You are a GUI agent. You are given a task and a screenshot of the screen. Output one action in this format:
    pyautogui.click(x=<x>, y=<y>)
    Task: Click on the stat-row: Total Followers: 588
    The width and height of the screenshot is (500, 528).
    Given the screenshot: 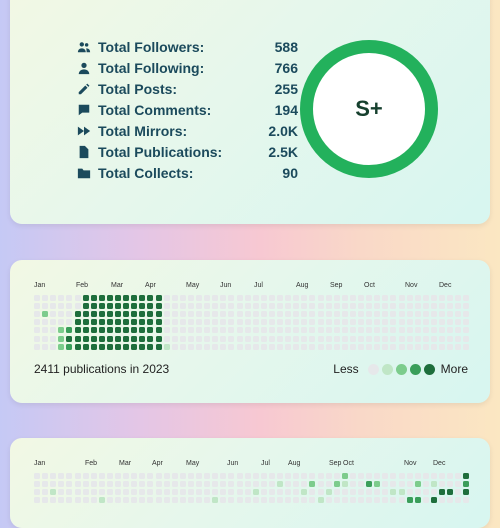 What is the action you would take?
    pyautogui.click(x=187, y=46)
    